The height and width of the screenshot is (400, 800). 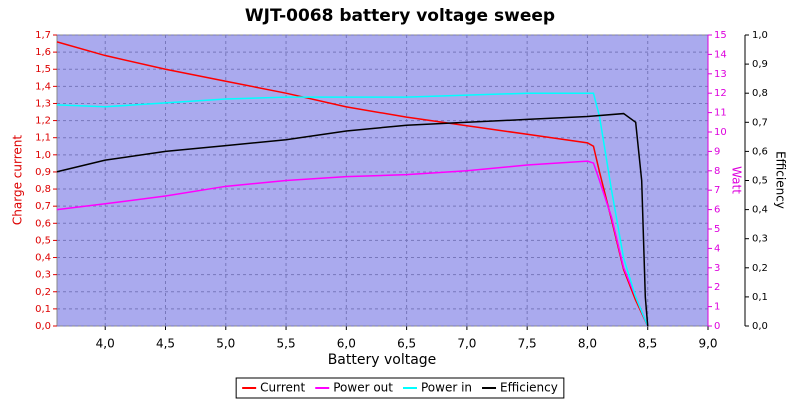 What do you see at coordinates (717, 151) in the screenshot?
I see `y2-tick-label: 9` at bounding box center [717, 151].